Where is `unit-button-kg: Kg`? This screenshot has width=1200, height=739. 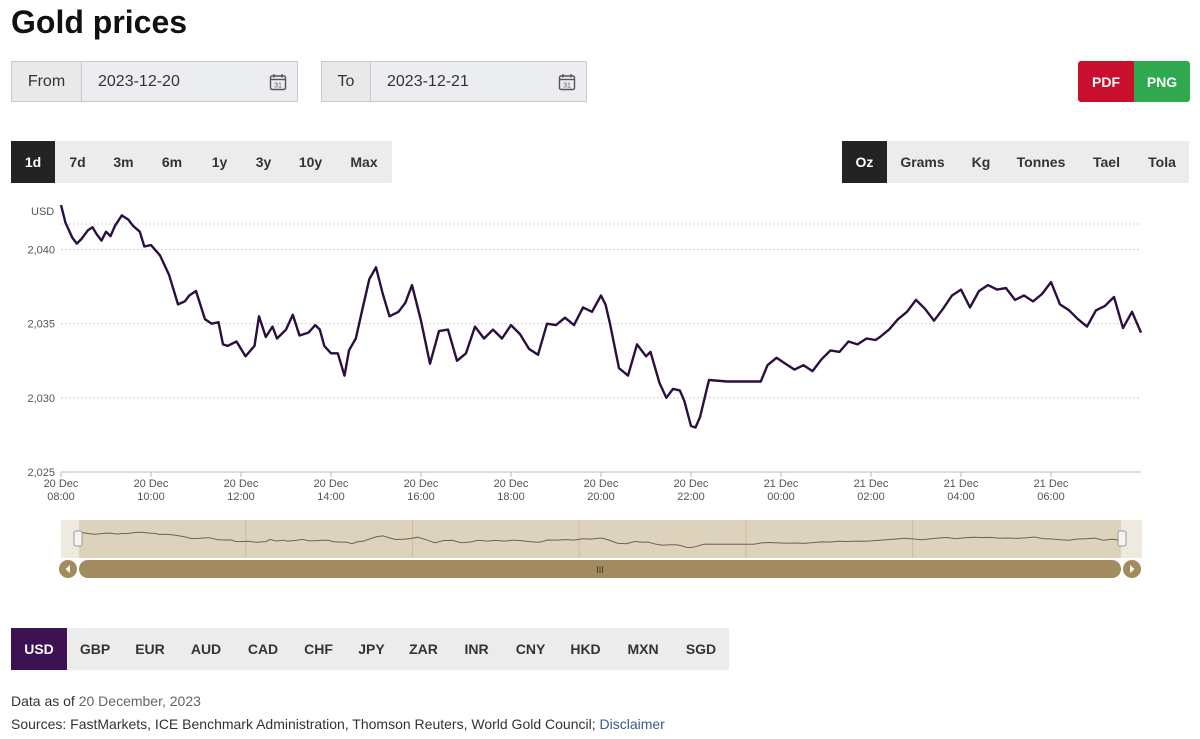 unit-button-kg: Kg is located at coordinates (981, 162).